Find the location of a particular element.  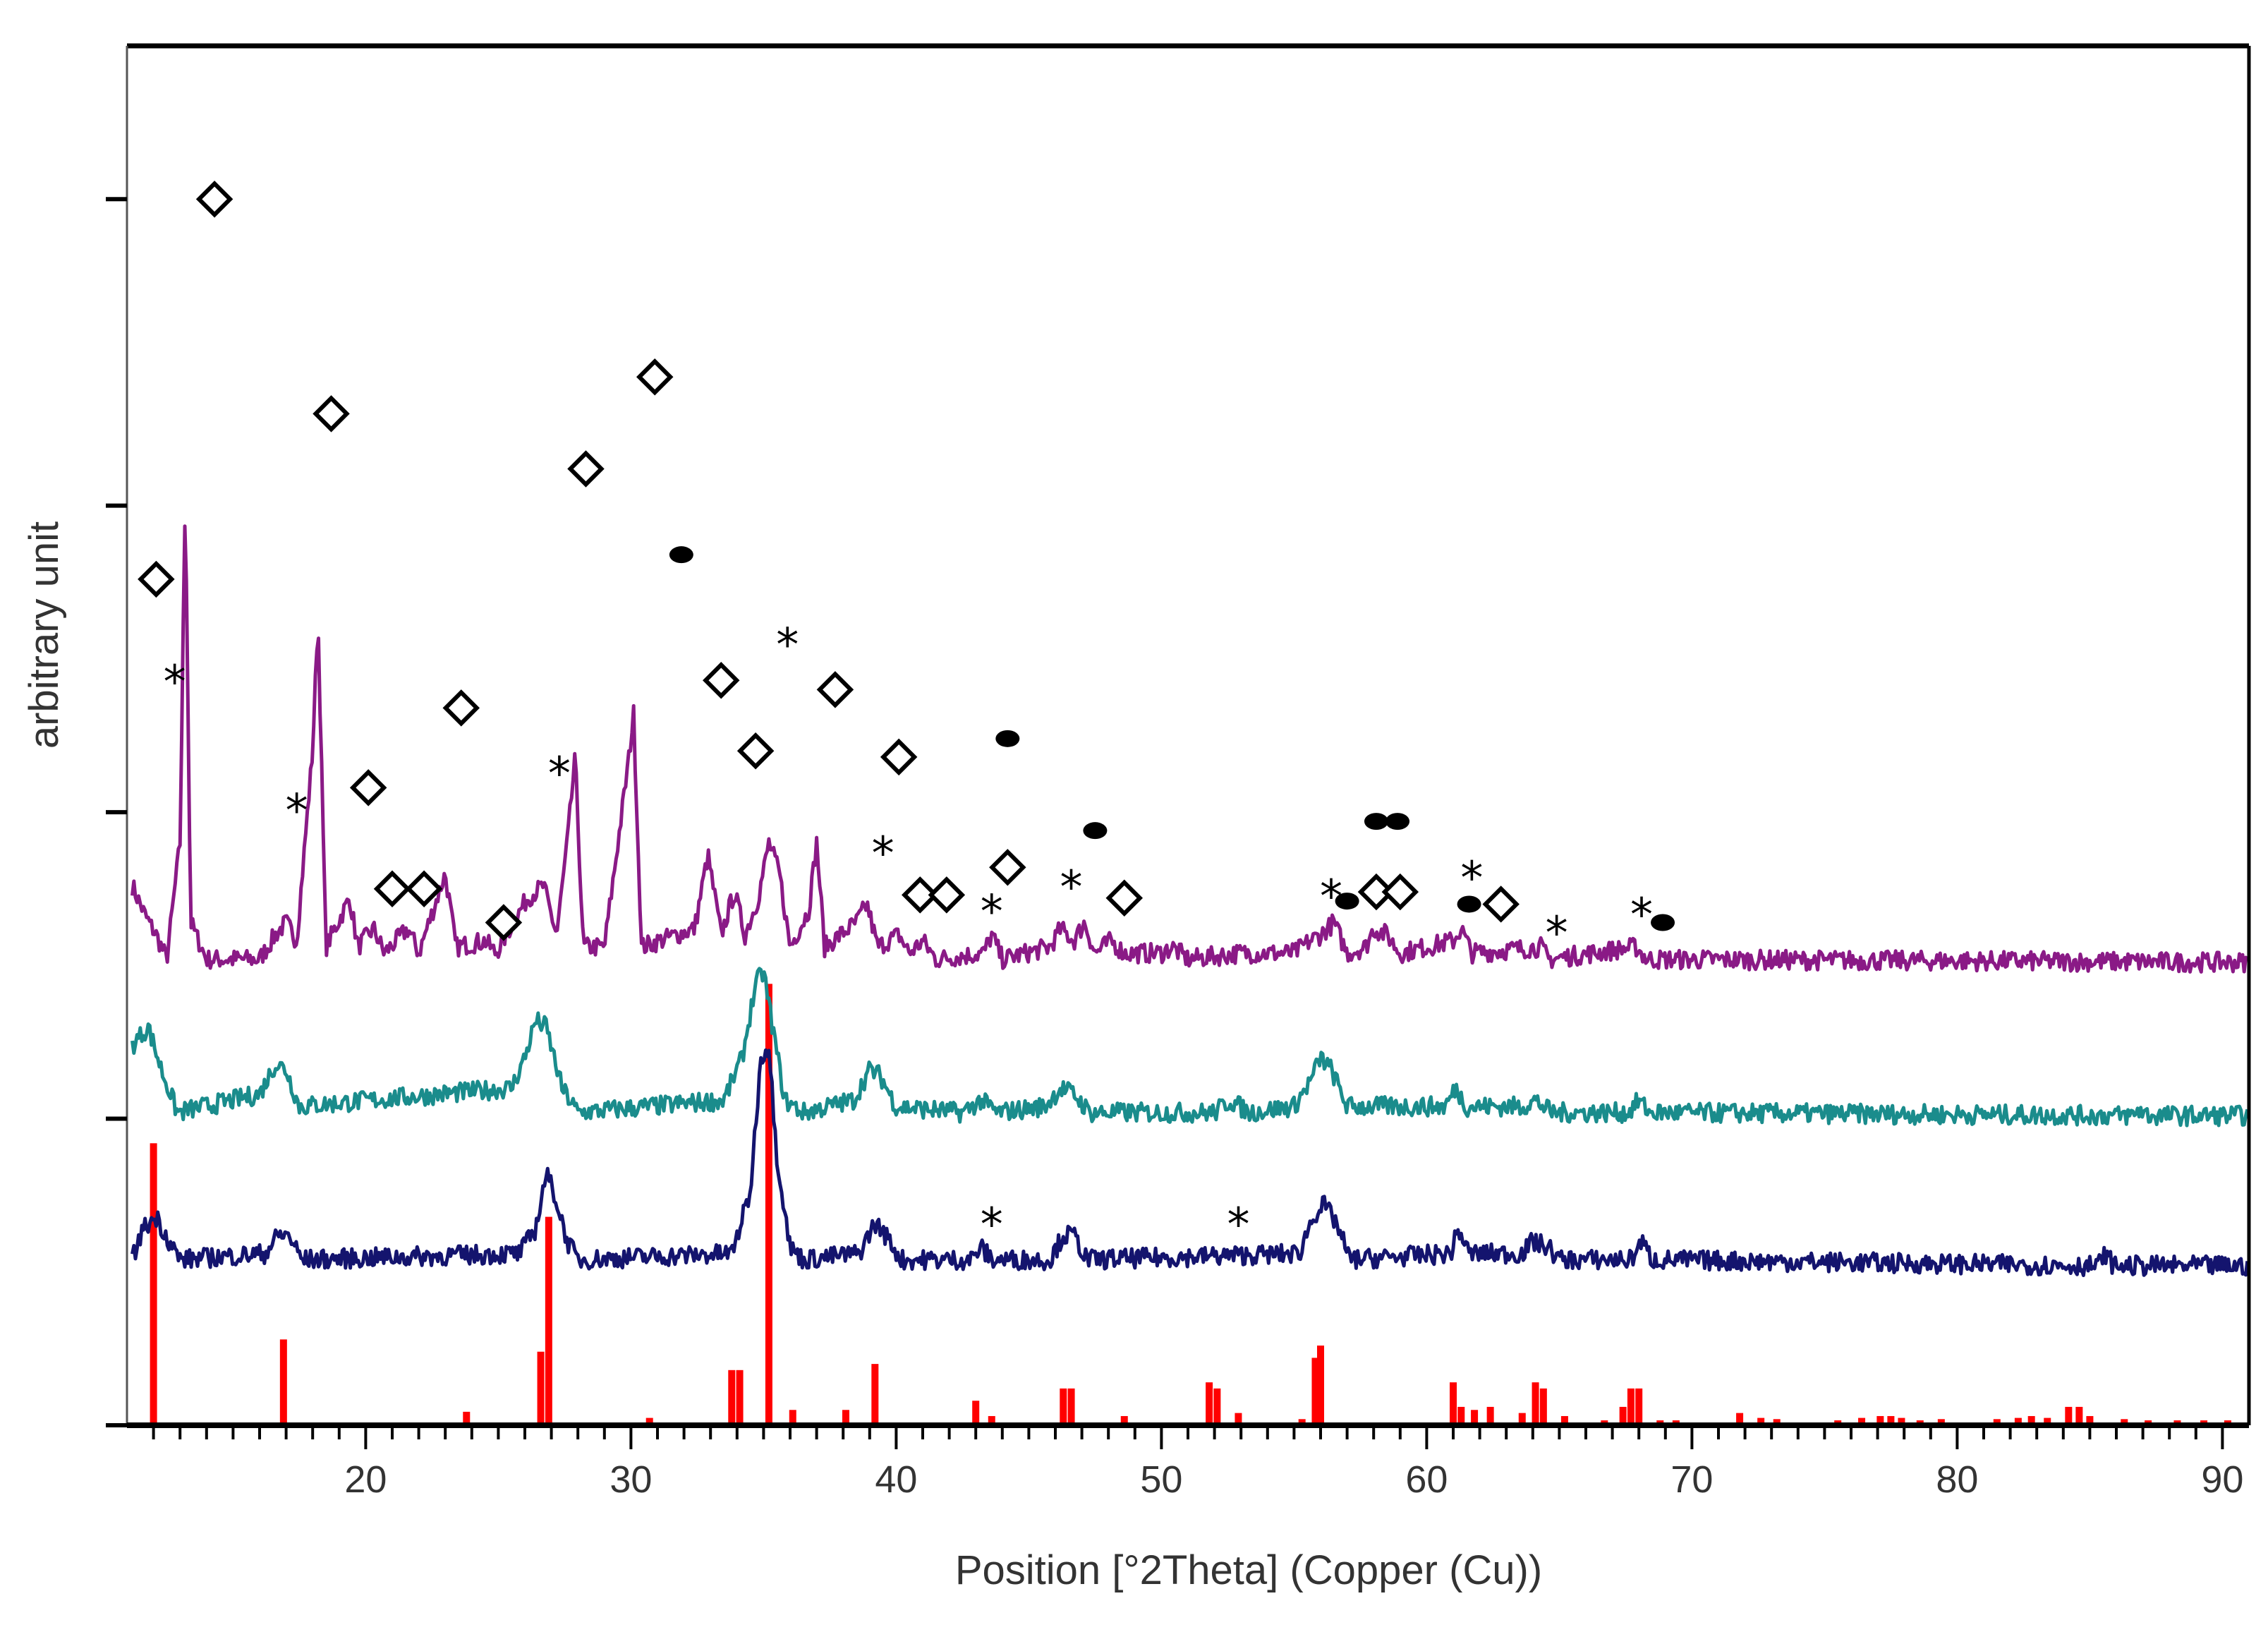

x-tick-label: 40 is located at coordinates (896, 1480).